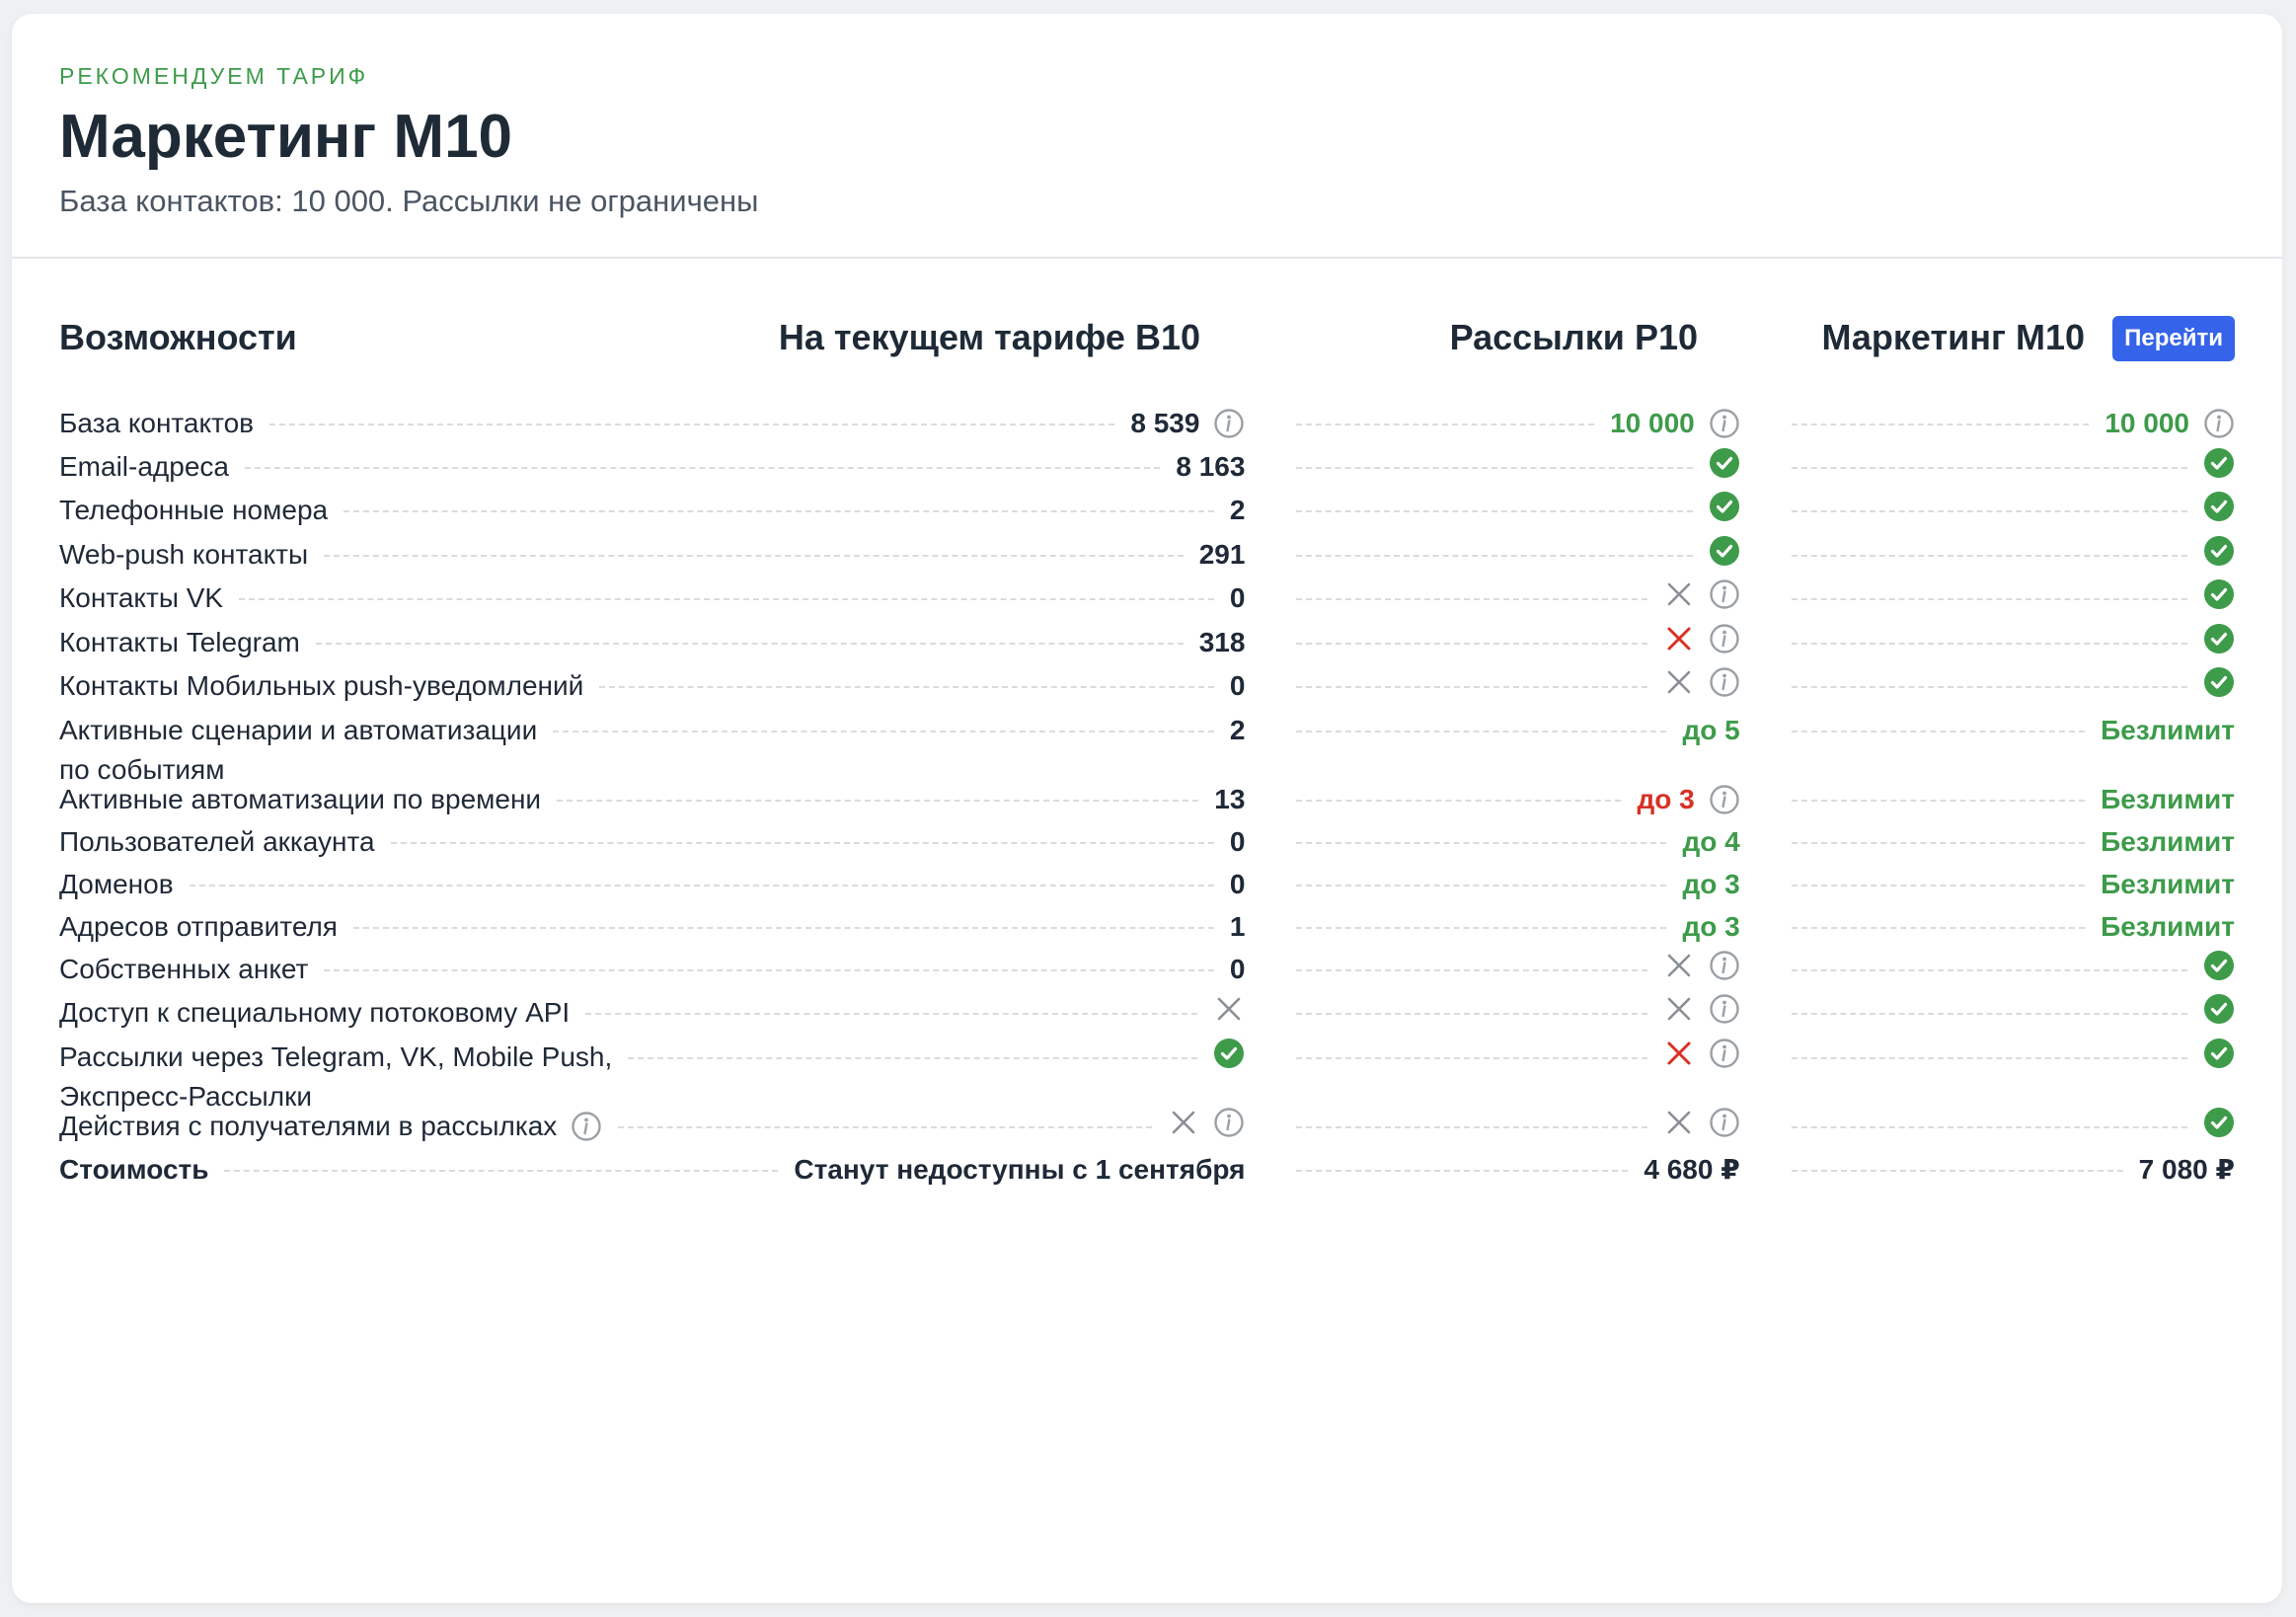  What do you see at coordinates (1020, 1169) in the screenshot?
I see `current-value-text: Станут недоступны с 1 сентября` at bounding box center [1020, 1169].